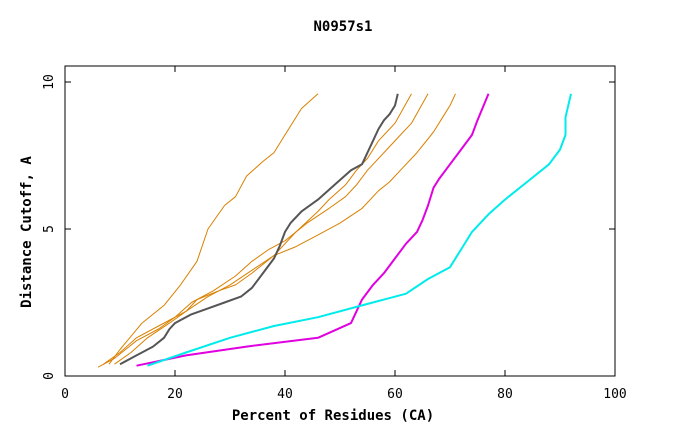 The image size is (680, 440). Describe the element at coordinates (333, 416) in the screenshot. I see `x-axis-label: Percent of Residues (CA)` at that location.